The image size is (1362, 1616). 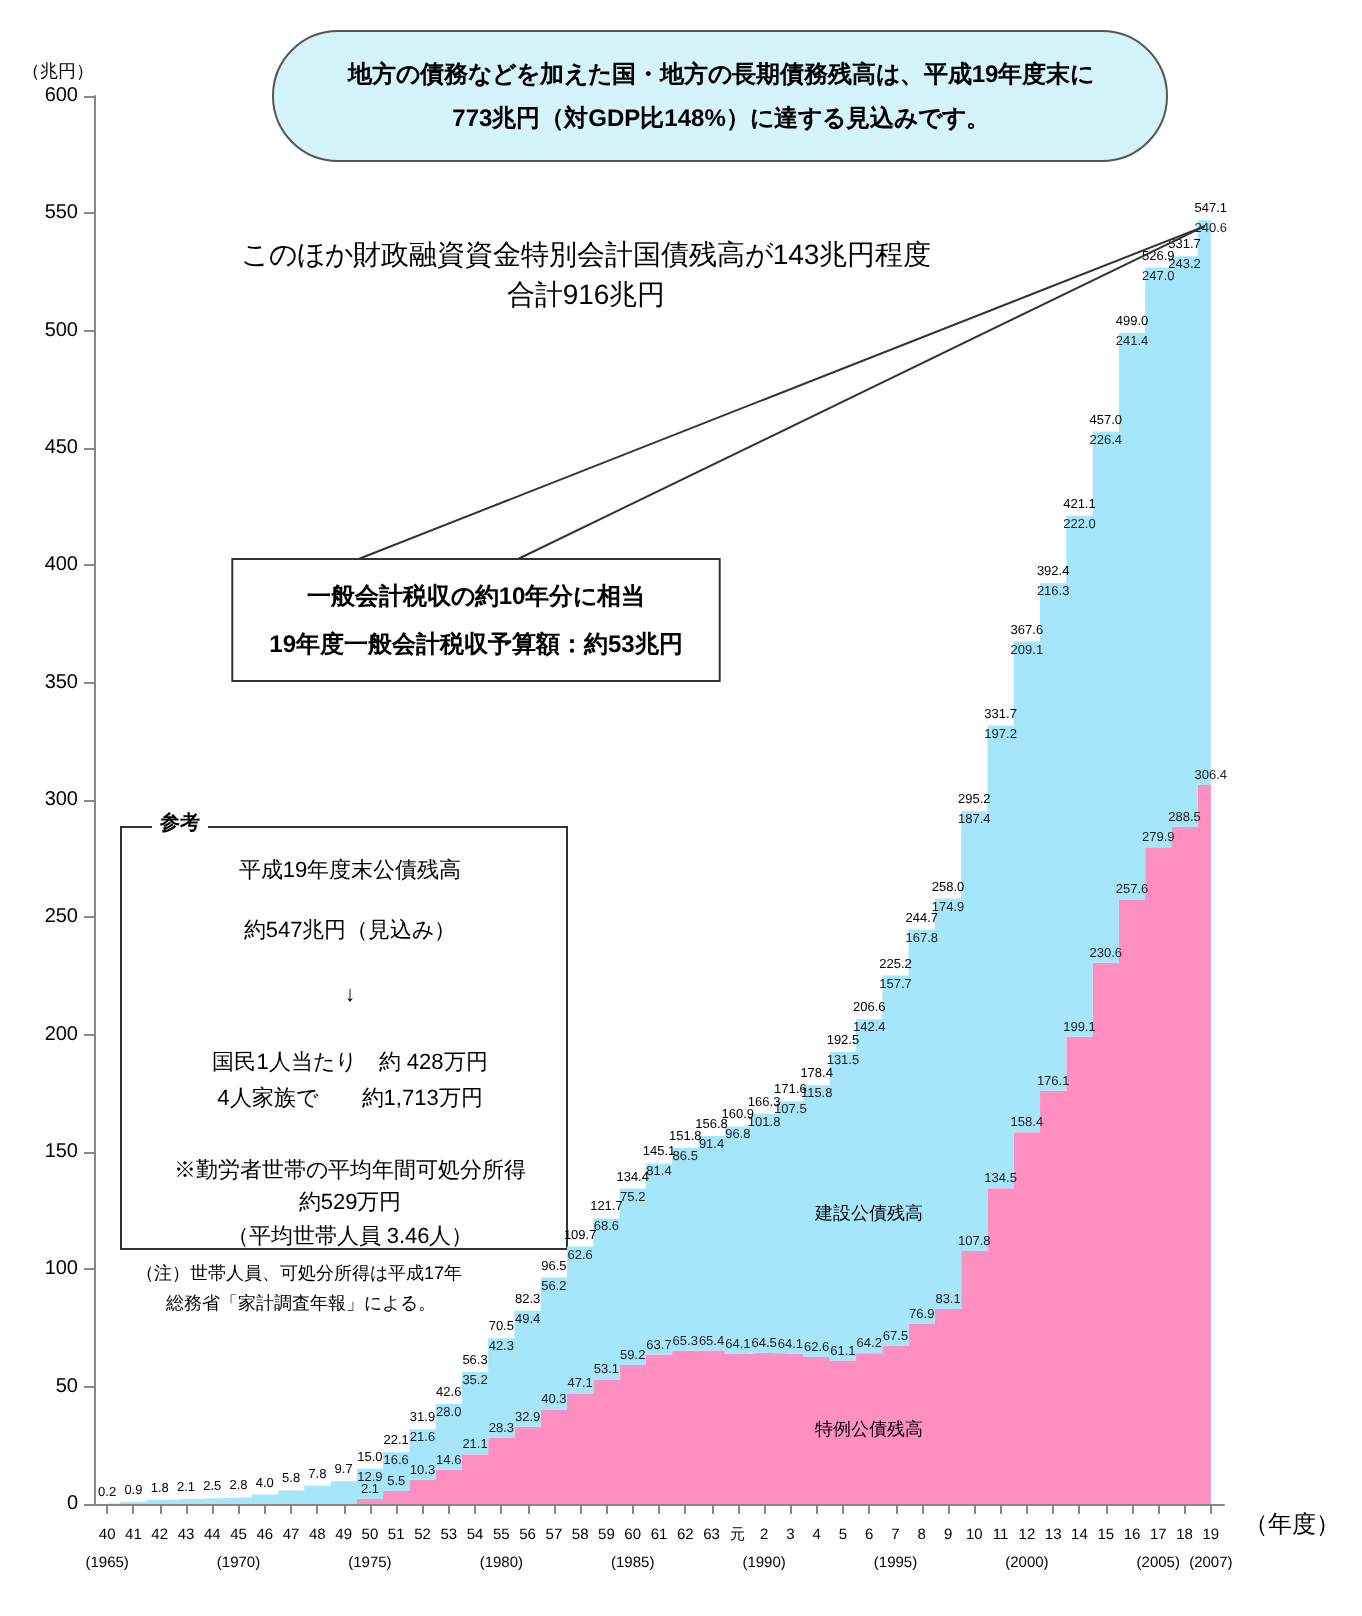 I want to click on annotation: 参考, so click(x=179, y=823).